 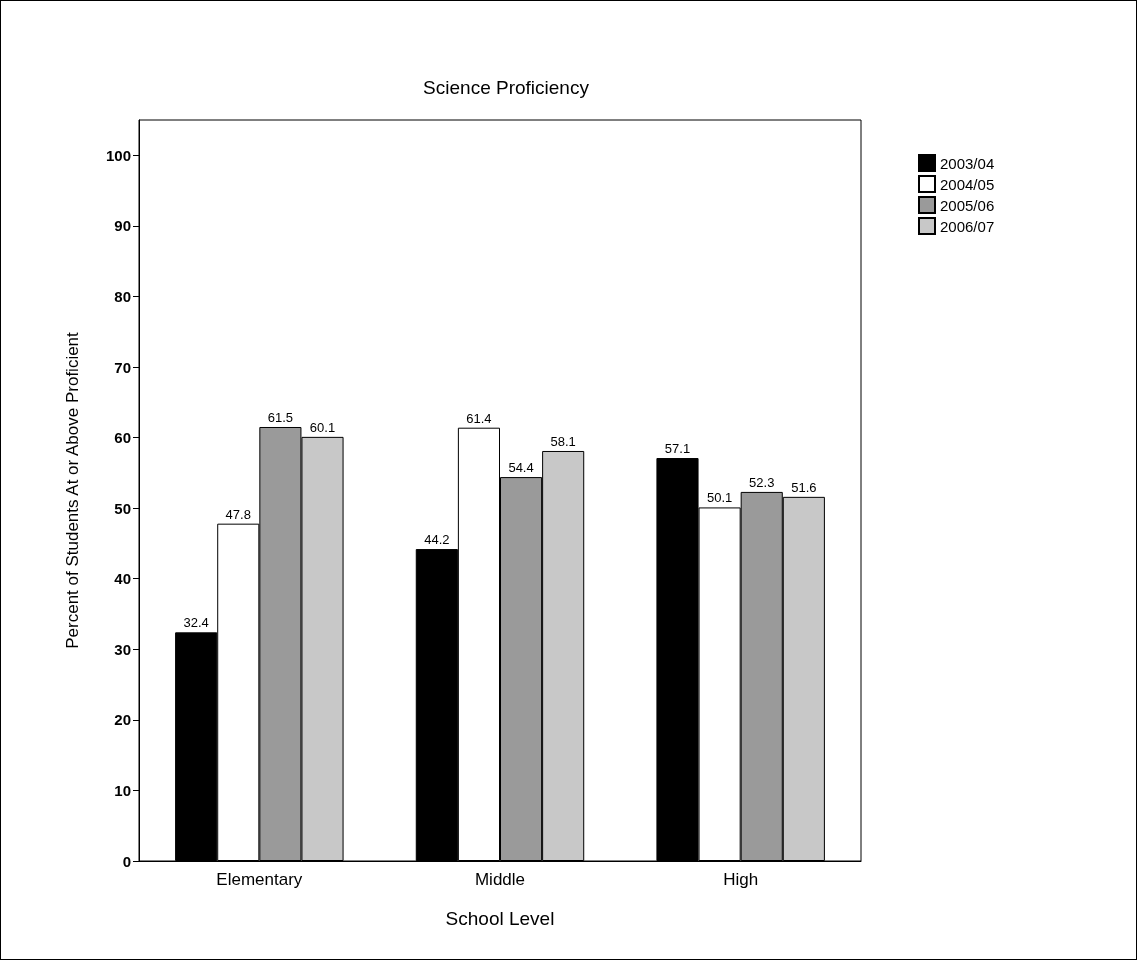 What do you see at coordinates (967, 184) in the screenshot?
I see `legend-label: 2004/05` at bounding box center [967, 184].